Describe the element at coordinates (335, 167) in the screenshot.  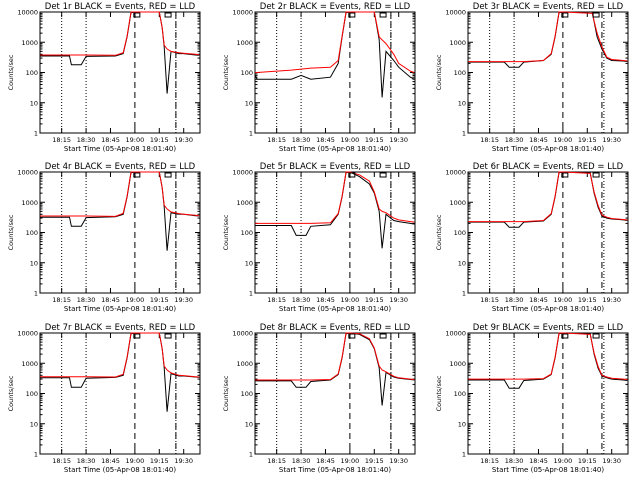
I see `panel-title: Det 5r BLACK = Events, RED = LLD` at that location.